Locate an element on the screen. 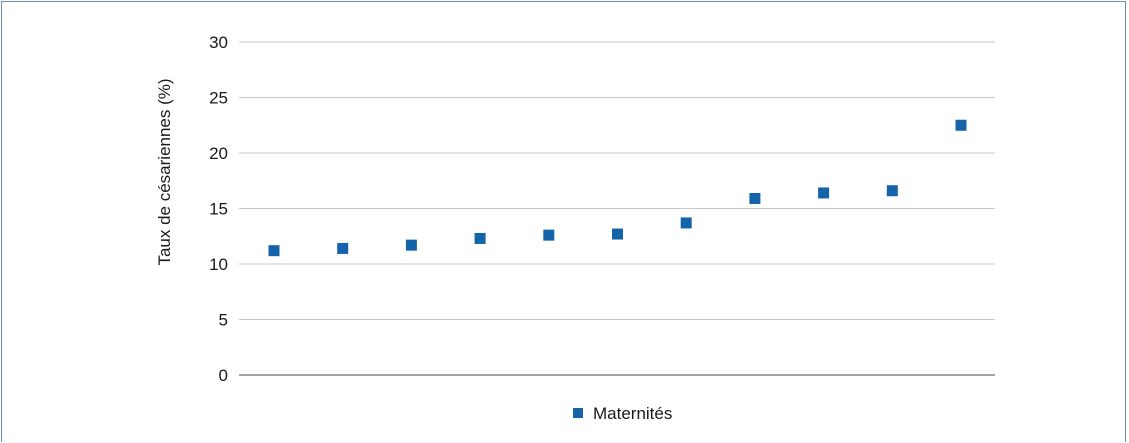  y-tick-label: 15 is located at coordinates (218, 209).